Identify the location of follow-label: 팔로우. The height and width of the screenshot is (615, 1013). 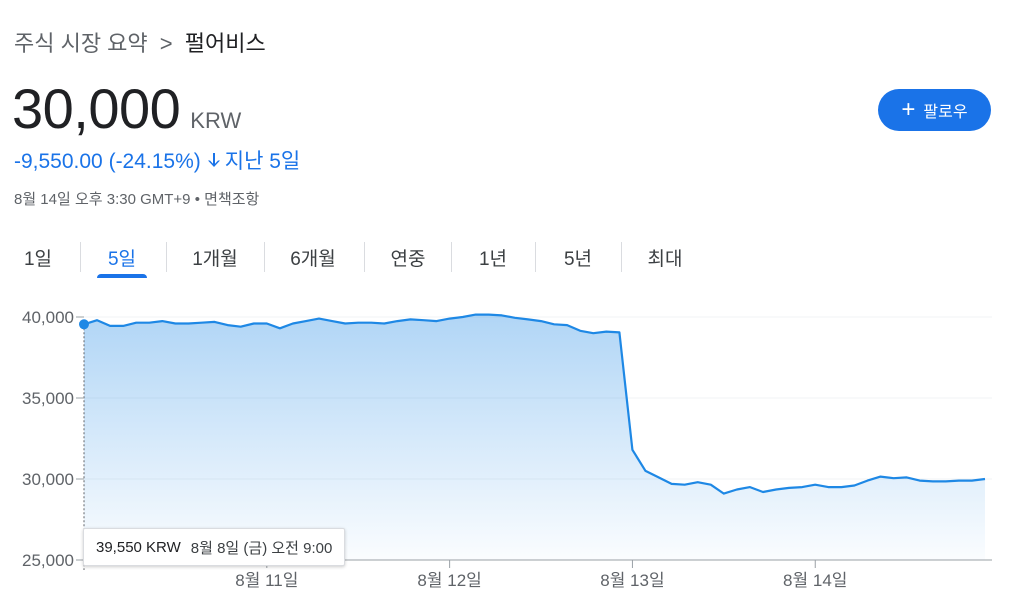
(945, 112).